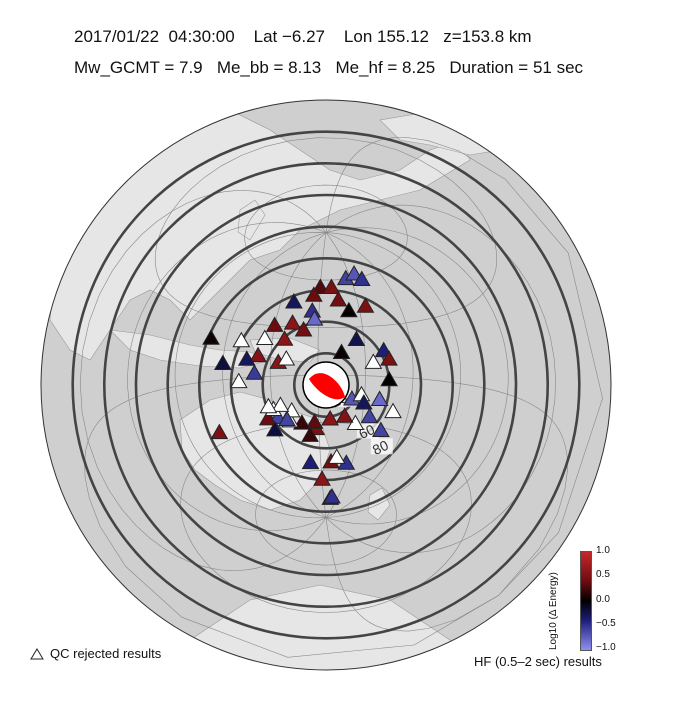 This screenshot has width=680, height=720. I want to click on colorbar-gradient, so click(586, 601).